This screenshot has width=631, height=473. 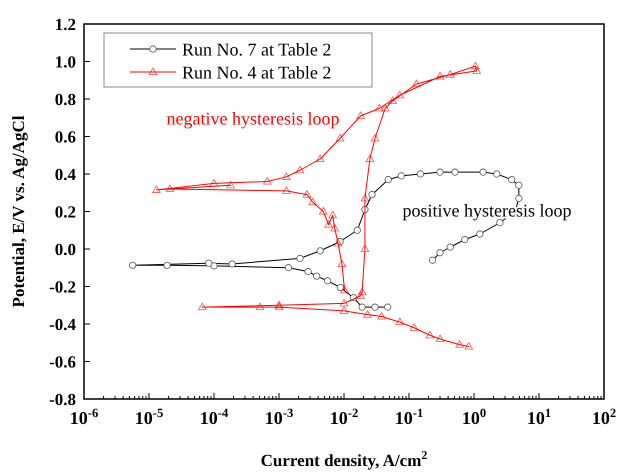 I want to click on y-tick-label: -0.8, so click(x=62, y=399).